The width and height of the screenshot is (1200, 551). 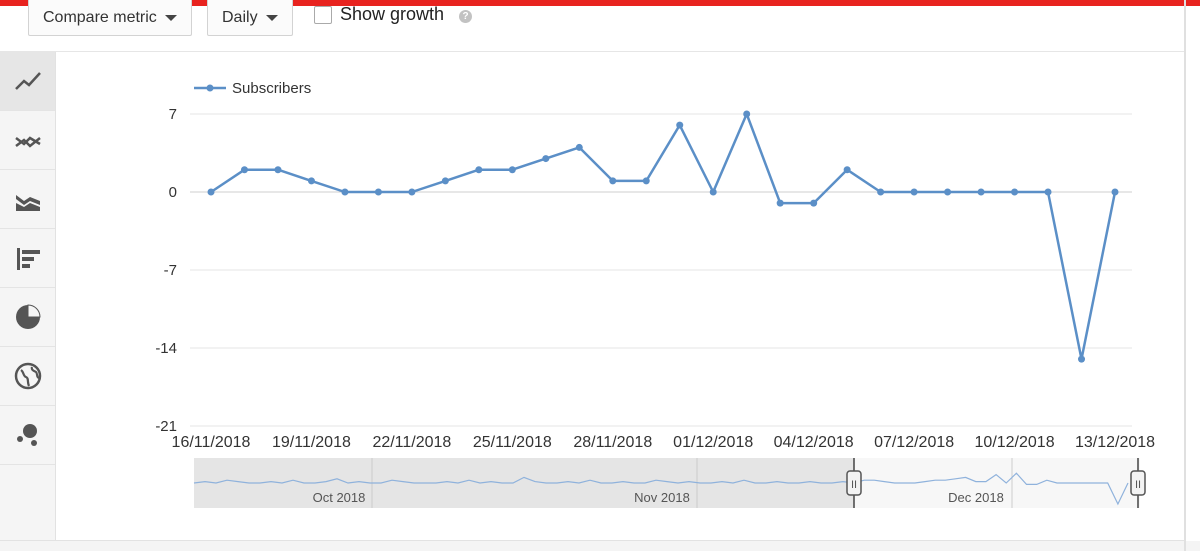 What do you see at coordinates (512, 442) in the screenshot?
I see `x-tick-label: 25/11/2018` at bounding box center [512, 442].